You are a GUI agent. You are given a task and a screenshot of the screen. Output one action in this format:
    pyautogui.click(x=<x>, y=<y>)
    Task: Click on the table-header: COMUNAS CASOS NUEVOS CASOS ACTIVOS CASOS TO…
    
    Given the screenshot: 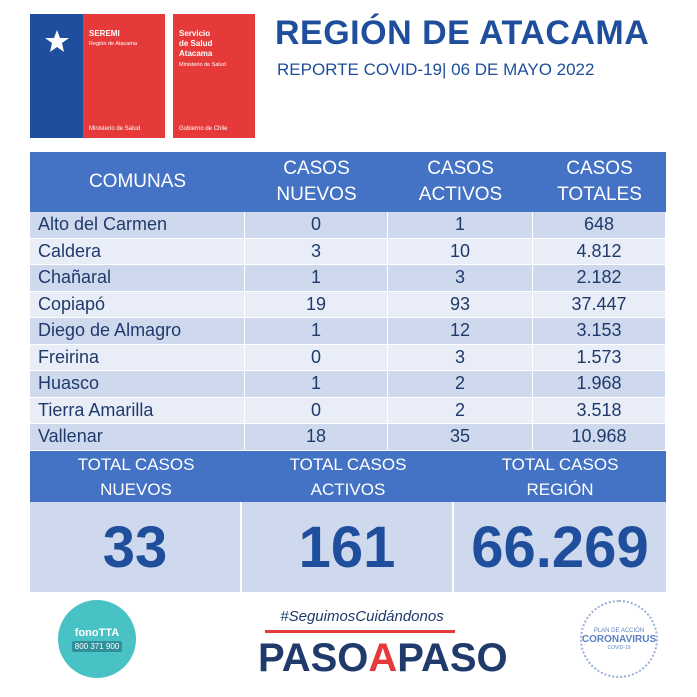 What is the action you would take?
    pyautogui.click(x=348, y=182)
    